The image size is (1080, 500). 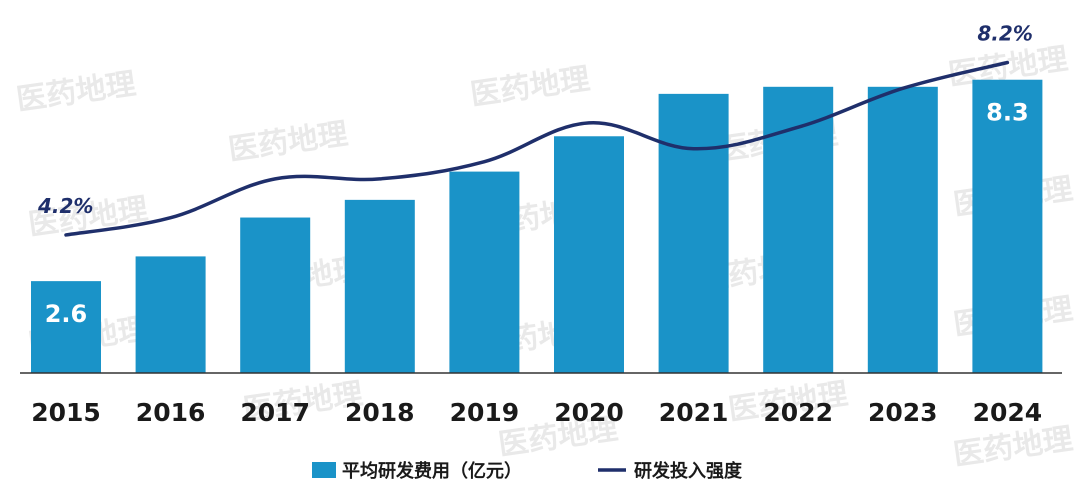 I want to click on x-tick-label: 2021, so click(x=694, y=412).